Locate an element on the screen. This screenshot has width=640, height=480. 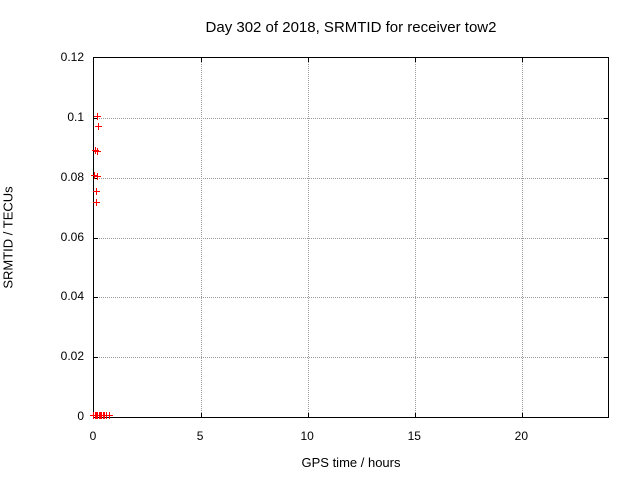
y-tick-label: 0.12 is located at coordinates (72, 57).